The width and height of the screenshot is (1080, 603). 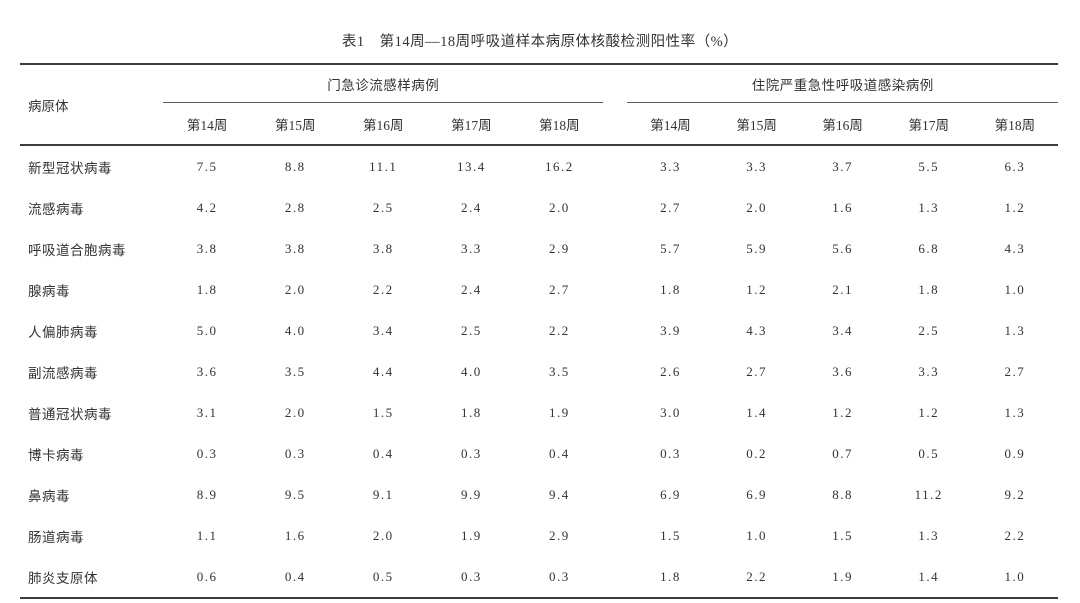 I want to click on outpatient-value-cell: 4.4, so click(x=383, y=371).